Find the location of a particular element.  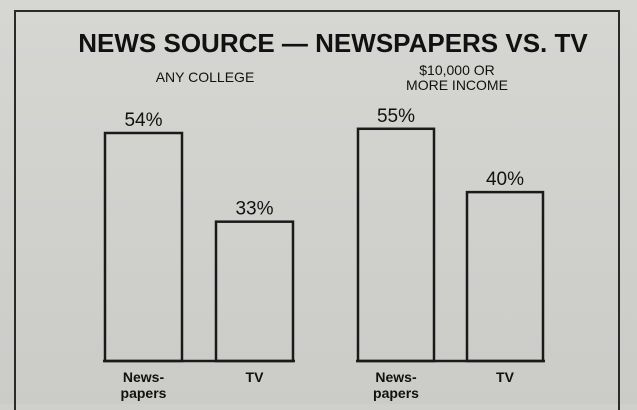

value-label: 55% is located at coordinates (396, 116).